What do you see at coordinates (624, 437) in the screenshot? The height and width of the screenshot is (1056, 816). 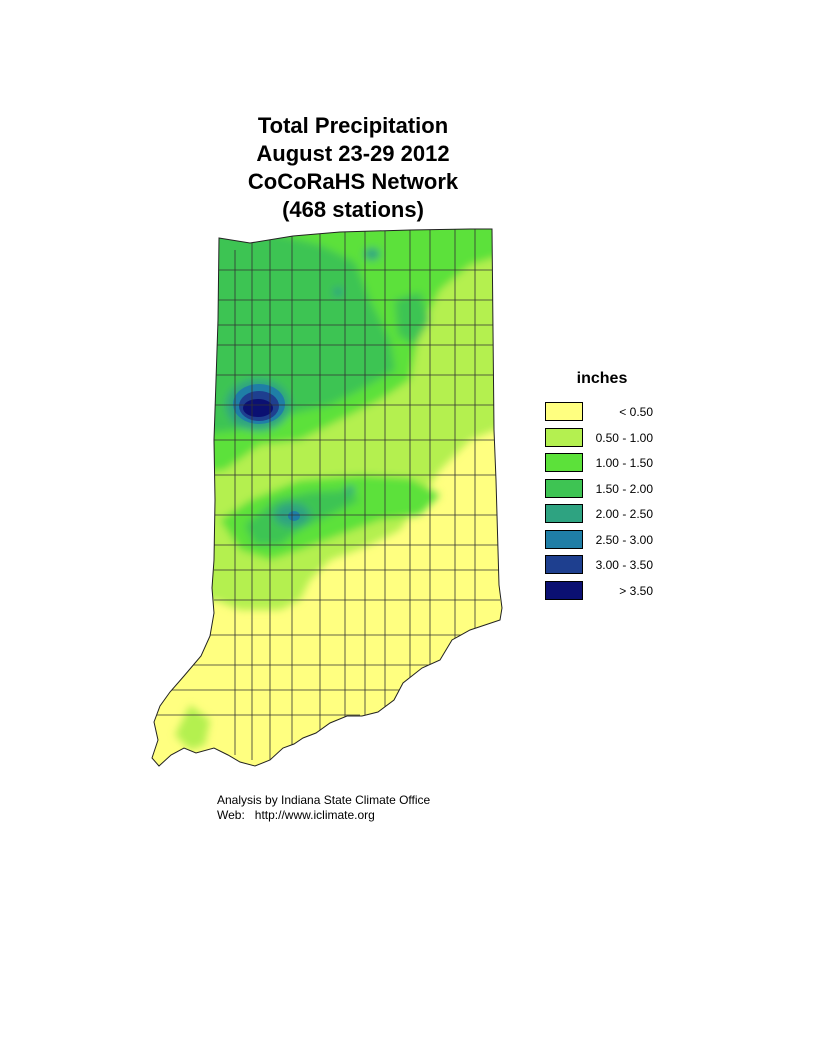 I see `legend-label: 0.50 - 1.00` at bounding box center [624, 437].